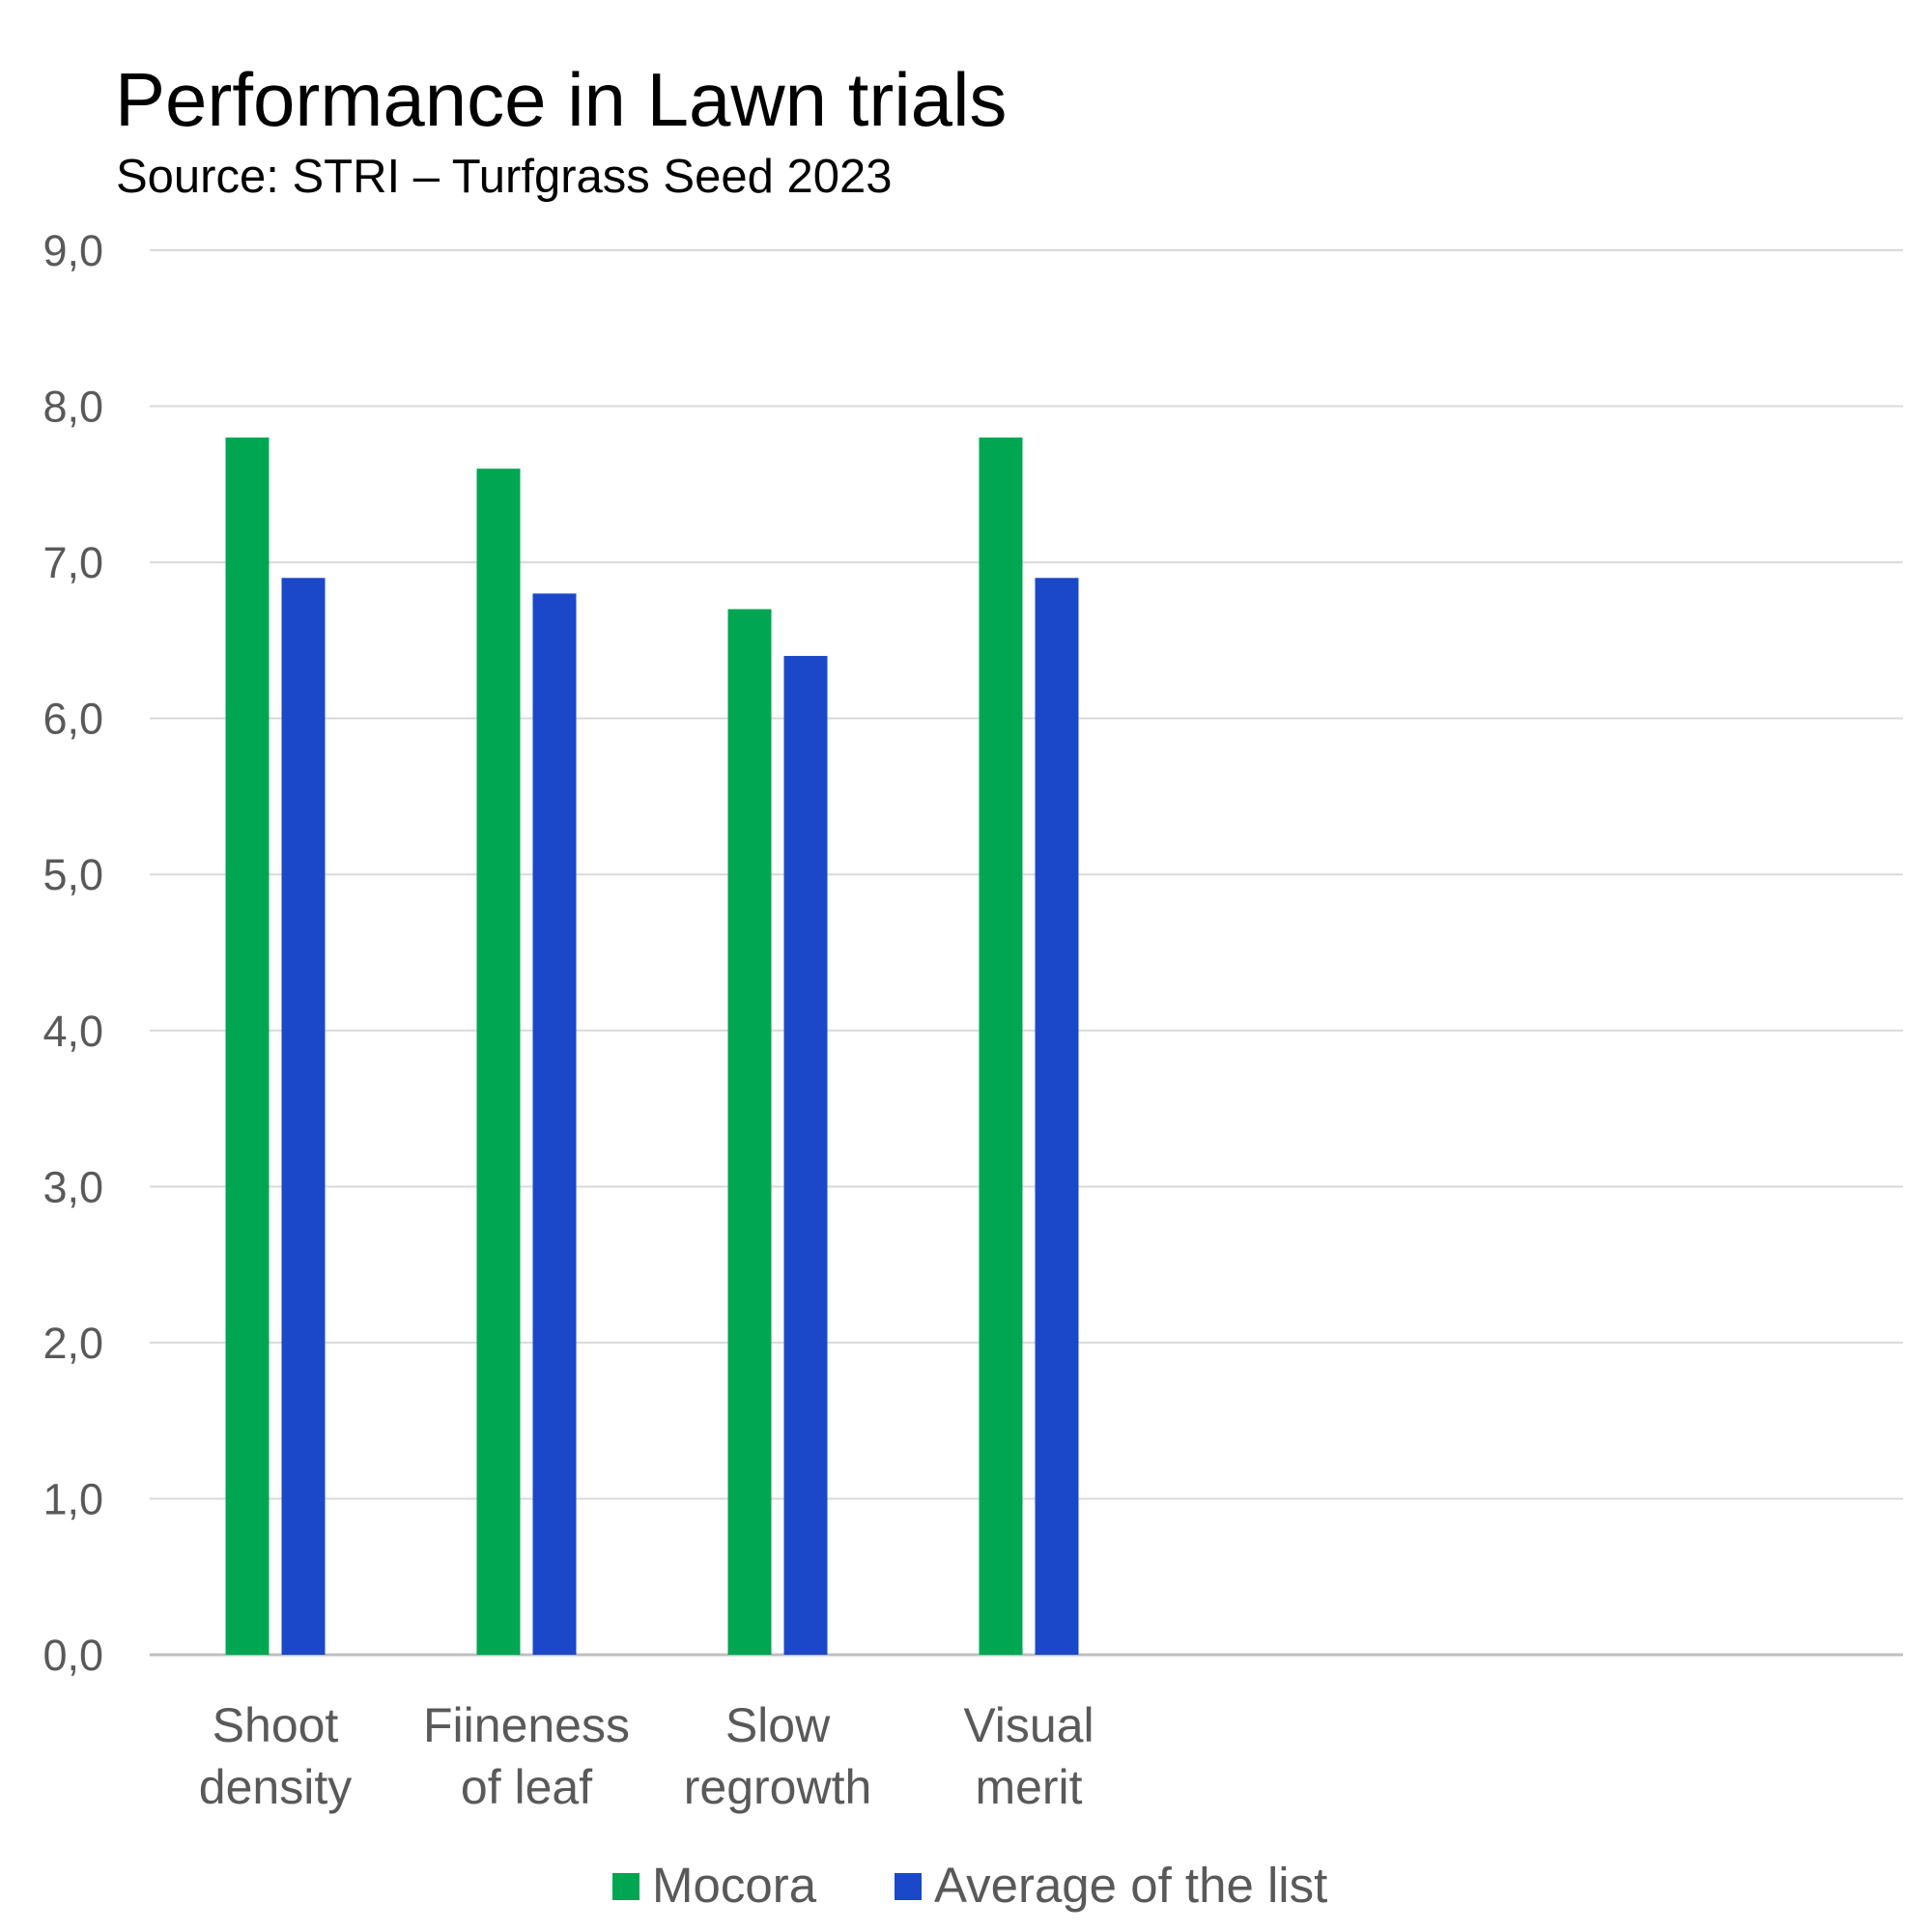 The width and height of the screenshot is (1932, 1932). Describe the element at coordinates (1028, 1787) in the screenshot. I see `x-tick-label: merit` at that location.